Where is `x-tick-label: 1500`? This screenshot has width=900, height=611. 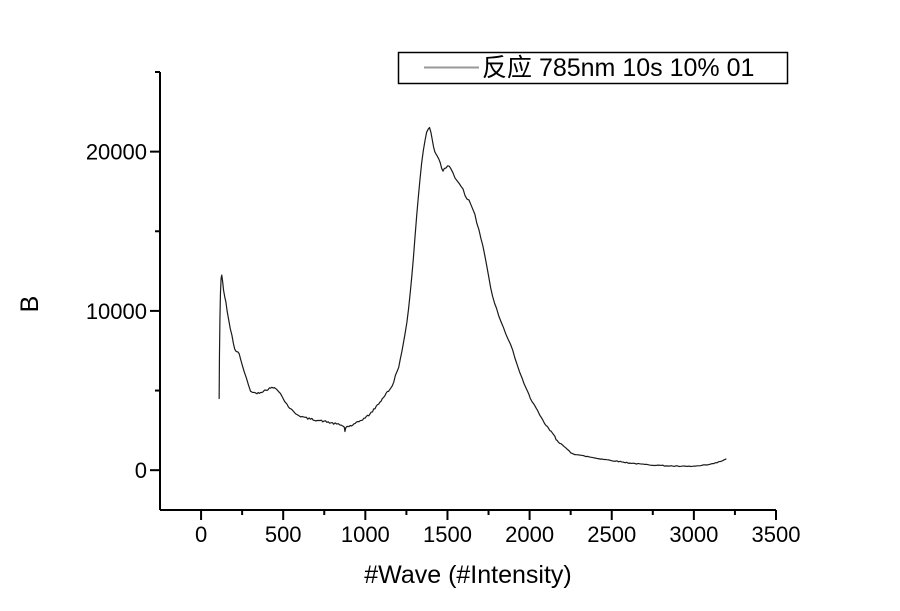
x-tick-label: 1500 is located at coordinates (447, 534).